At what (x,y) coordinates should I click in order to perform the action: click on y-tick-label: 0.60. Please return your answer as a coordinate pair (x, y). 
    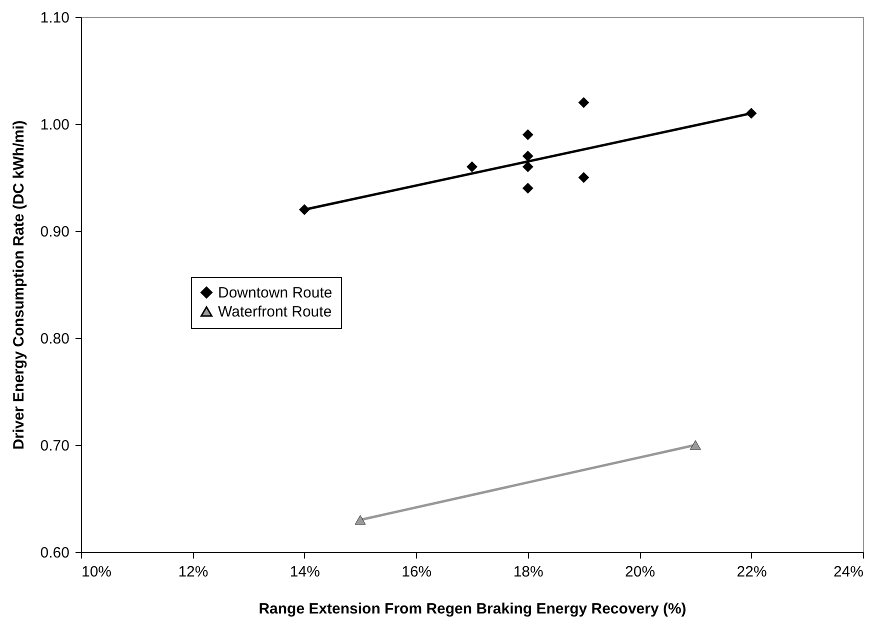
    Looking at the image, I should click on (55, 553).